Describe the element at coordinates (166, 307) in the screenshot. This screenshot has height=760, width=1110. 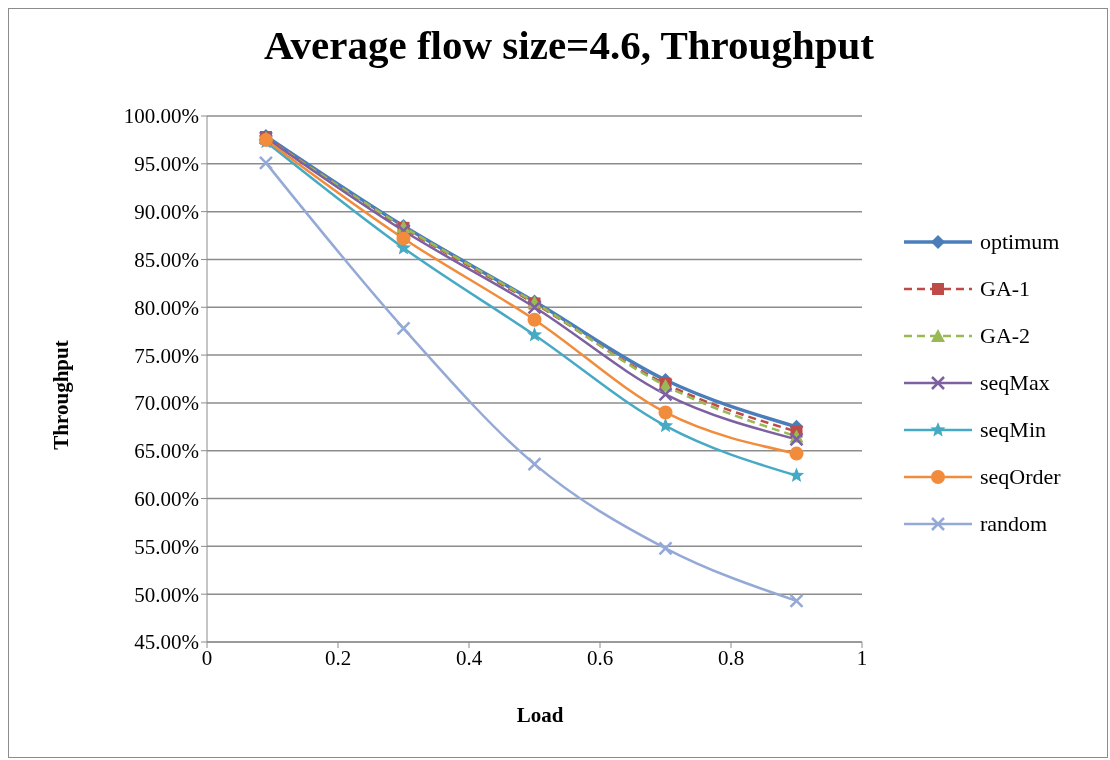
I see `y-tick-label: 80.00%` at that location.